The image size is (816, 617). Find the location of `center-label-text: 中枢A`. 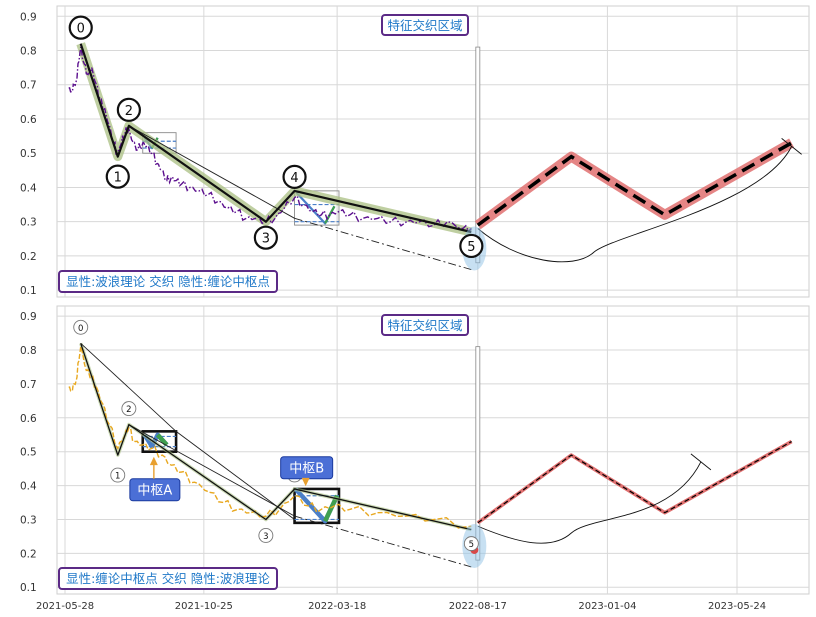

center-label-text: 中枢A is located at coordinates (154, 490).